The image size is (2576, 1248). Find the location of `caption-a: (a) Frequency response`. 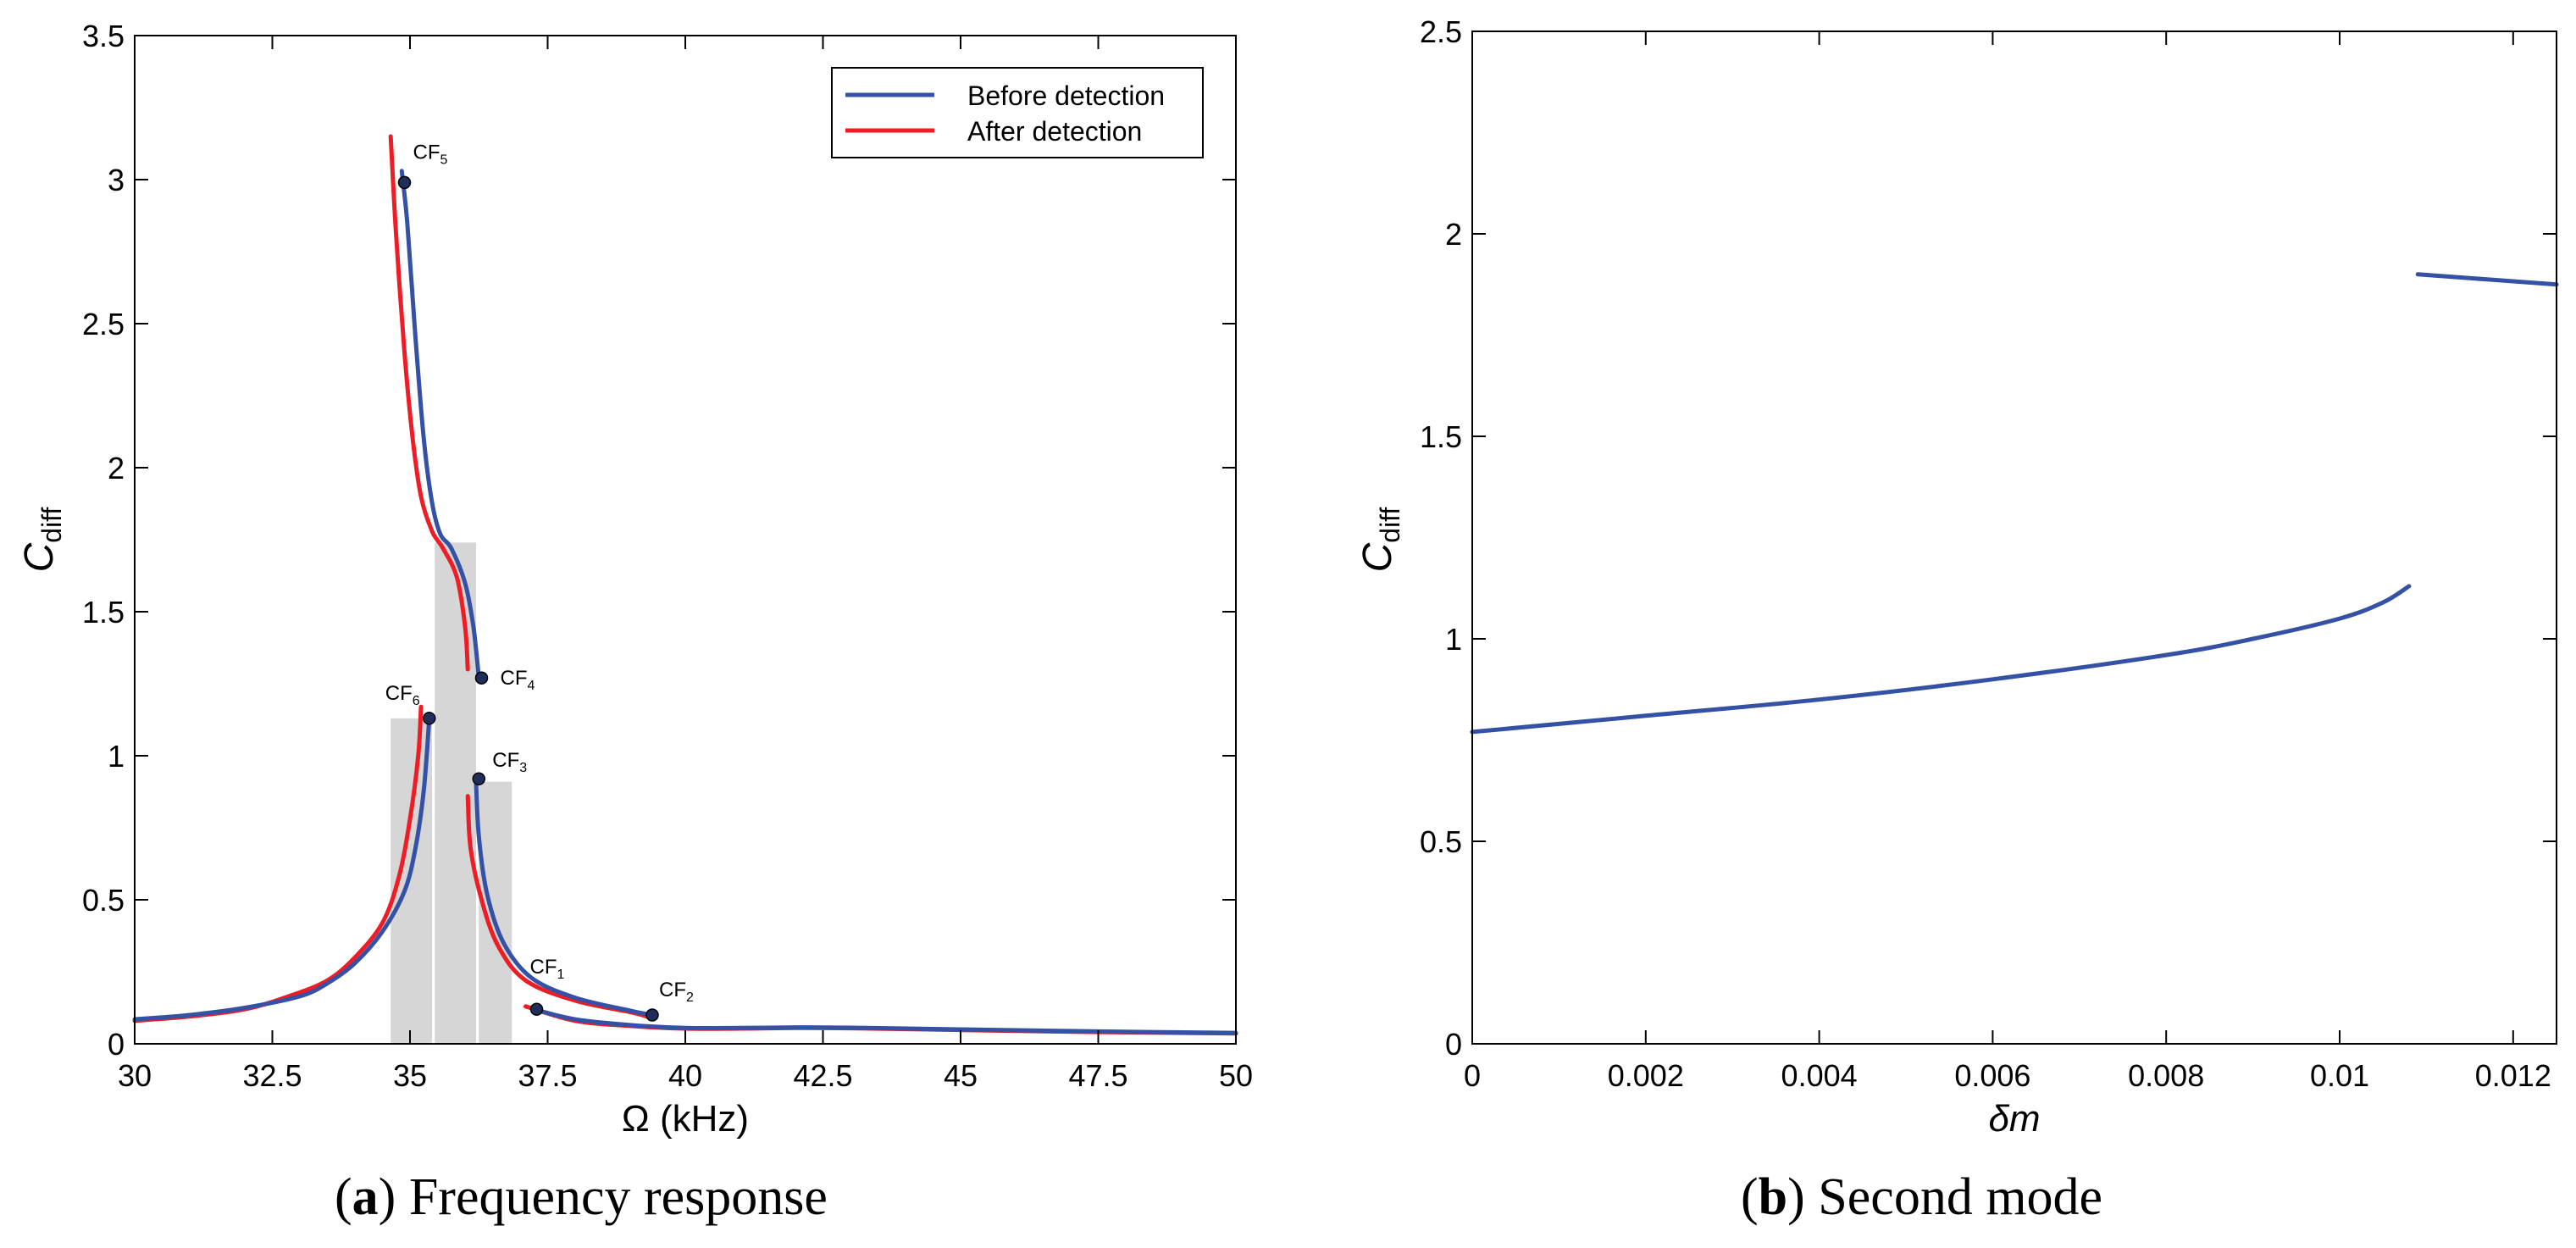

caption-a: (a) Frequency response is located at coordinates (581, 1197).